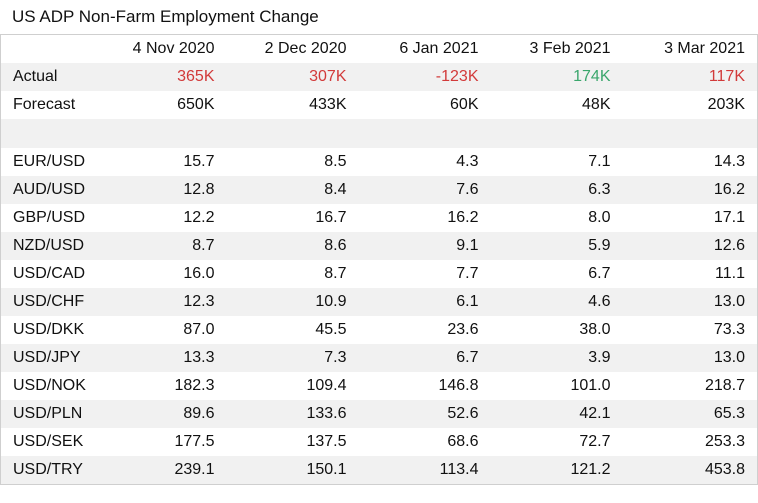  Describe the element at coordinates (690, 330) in the screenshot. I see `pip-move-cell: 73.3` at that location.